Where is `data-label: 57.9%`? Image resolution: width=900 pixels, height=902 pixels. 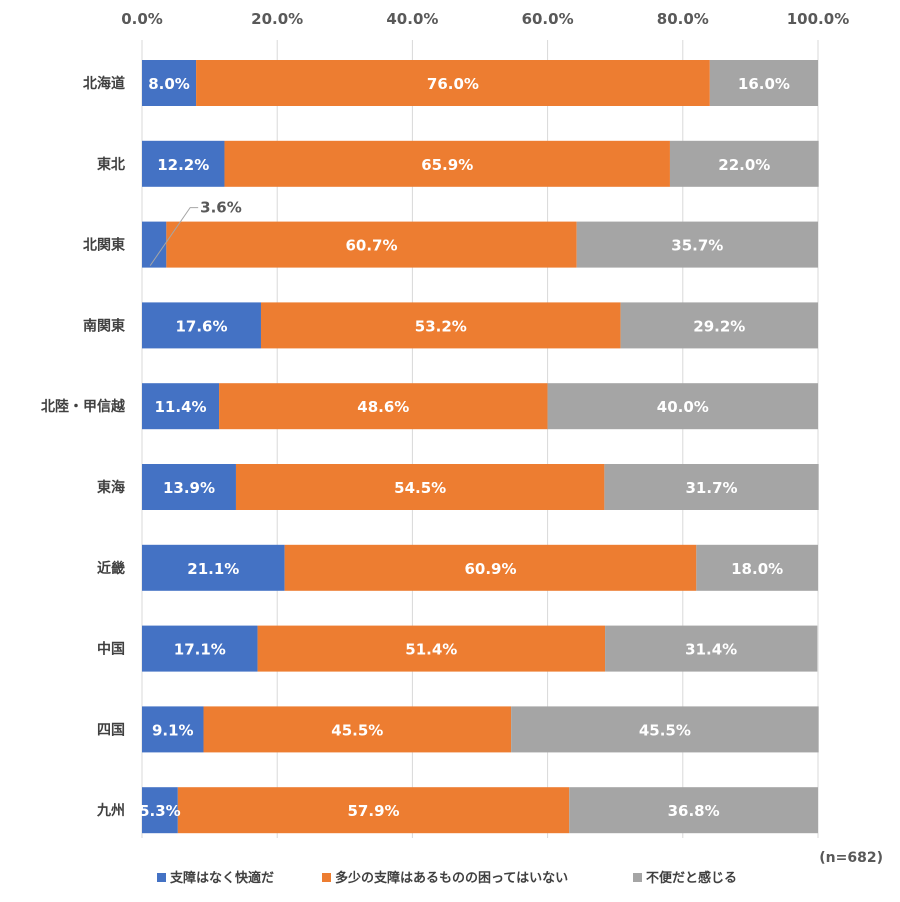 data-label: 57.9% is located at coordinates (374, 811).